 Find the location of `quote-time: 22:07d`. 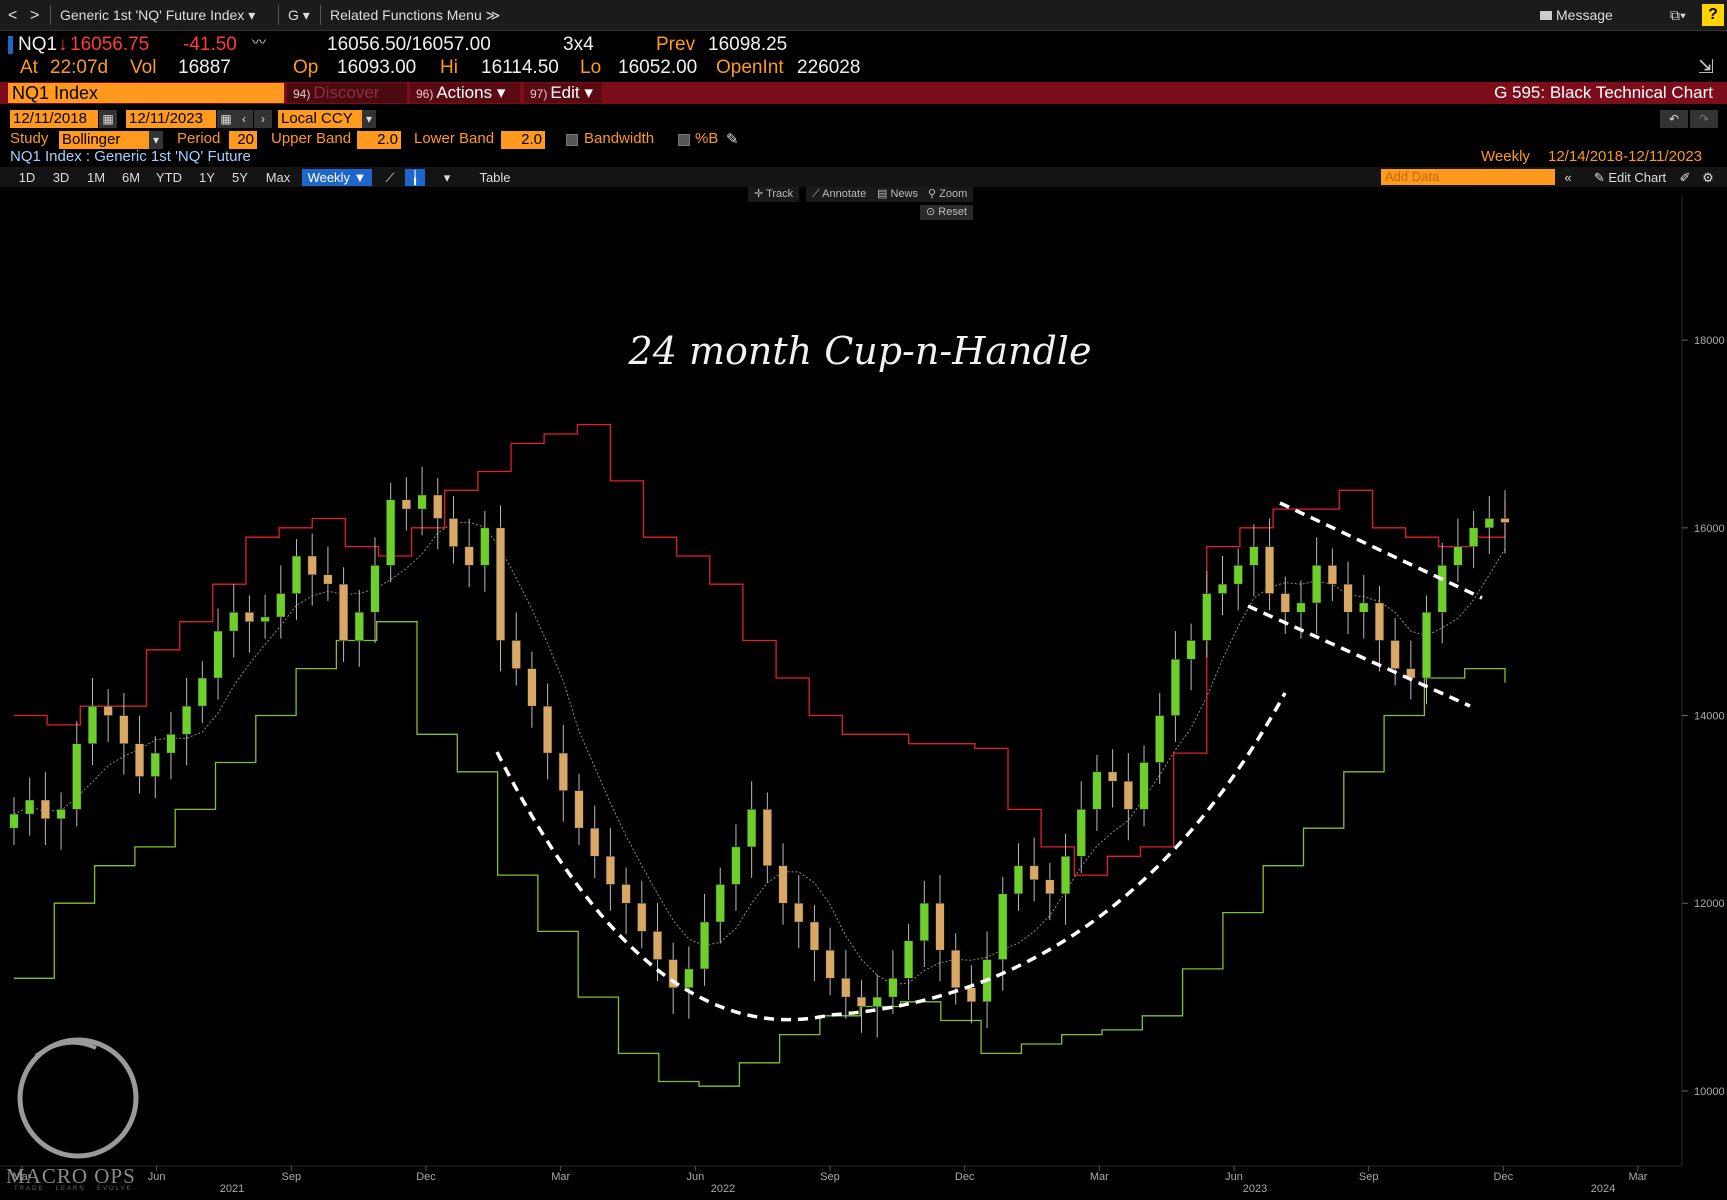

quote-time: 22:07d is located at coordinates (79, 67).